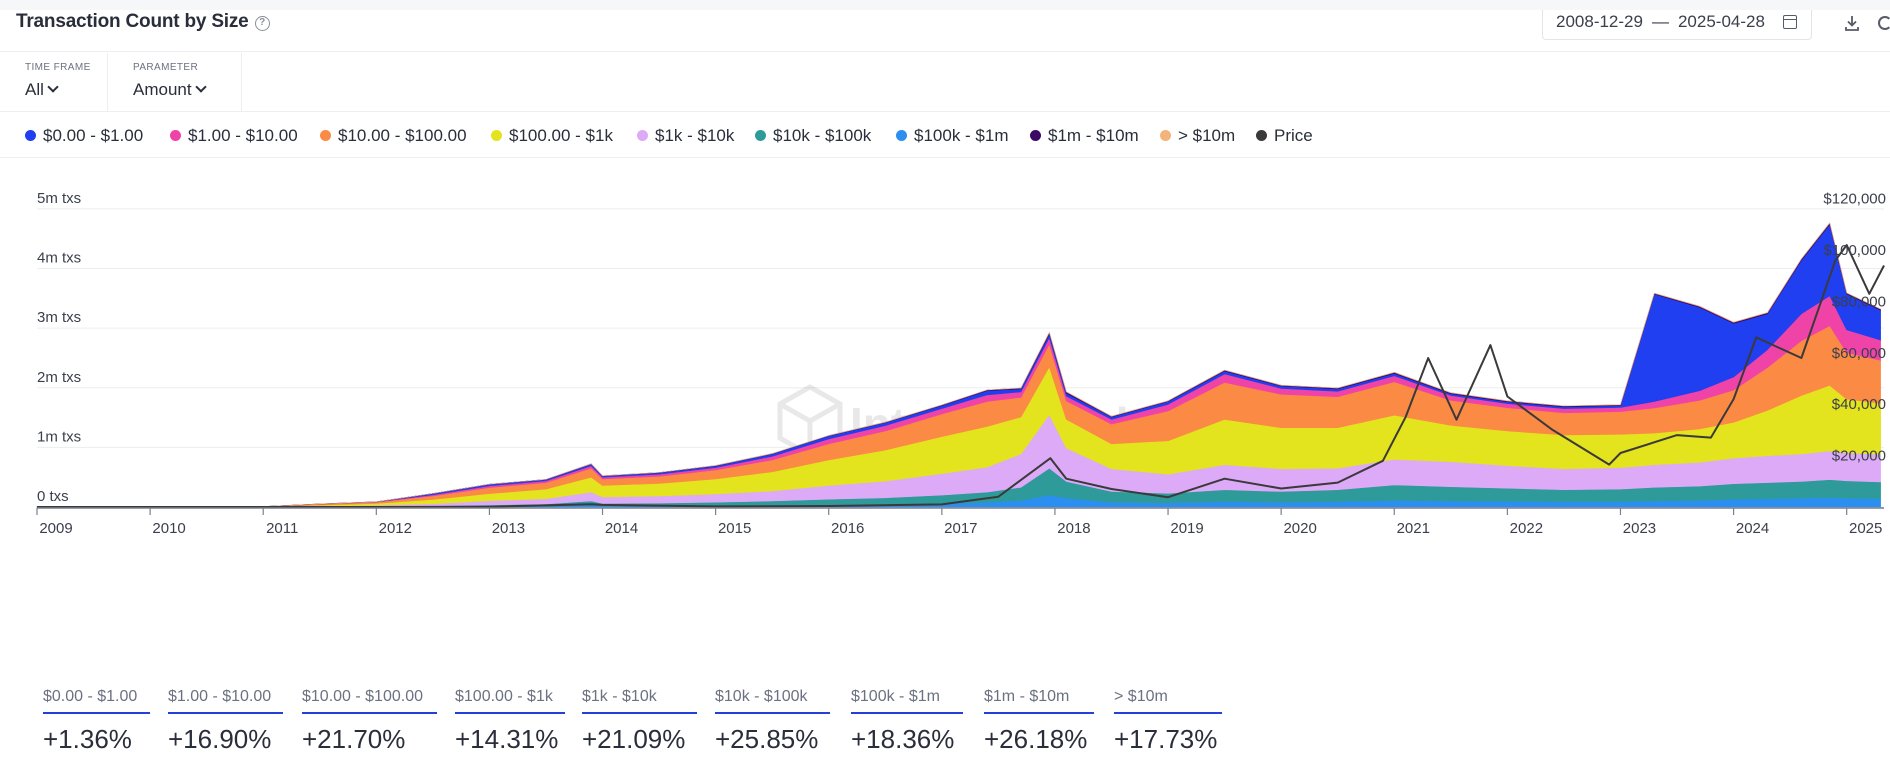 The image size is (1890, 773). I want to click on y2-tick-label: $120,000, so click(1854, 199).